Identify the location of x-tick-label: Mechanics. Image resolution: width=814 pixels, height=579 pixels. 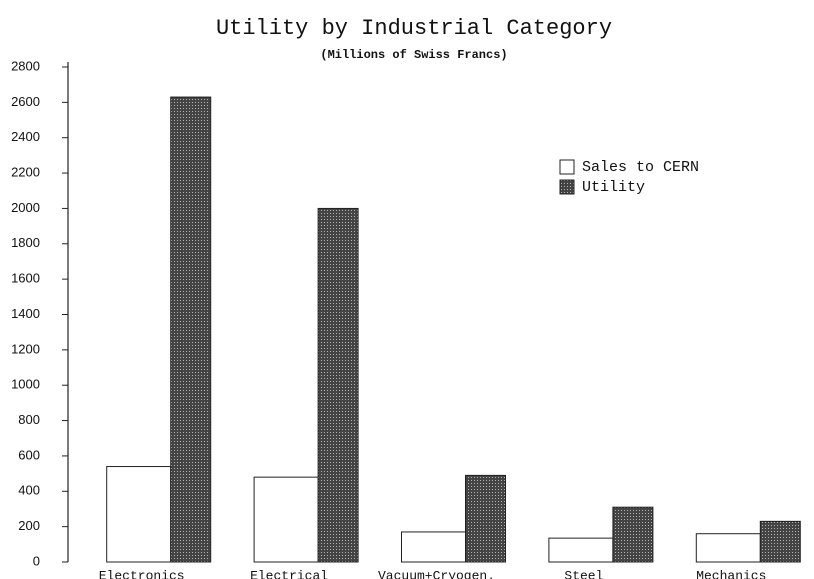
(731, 573).